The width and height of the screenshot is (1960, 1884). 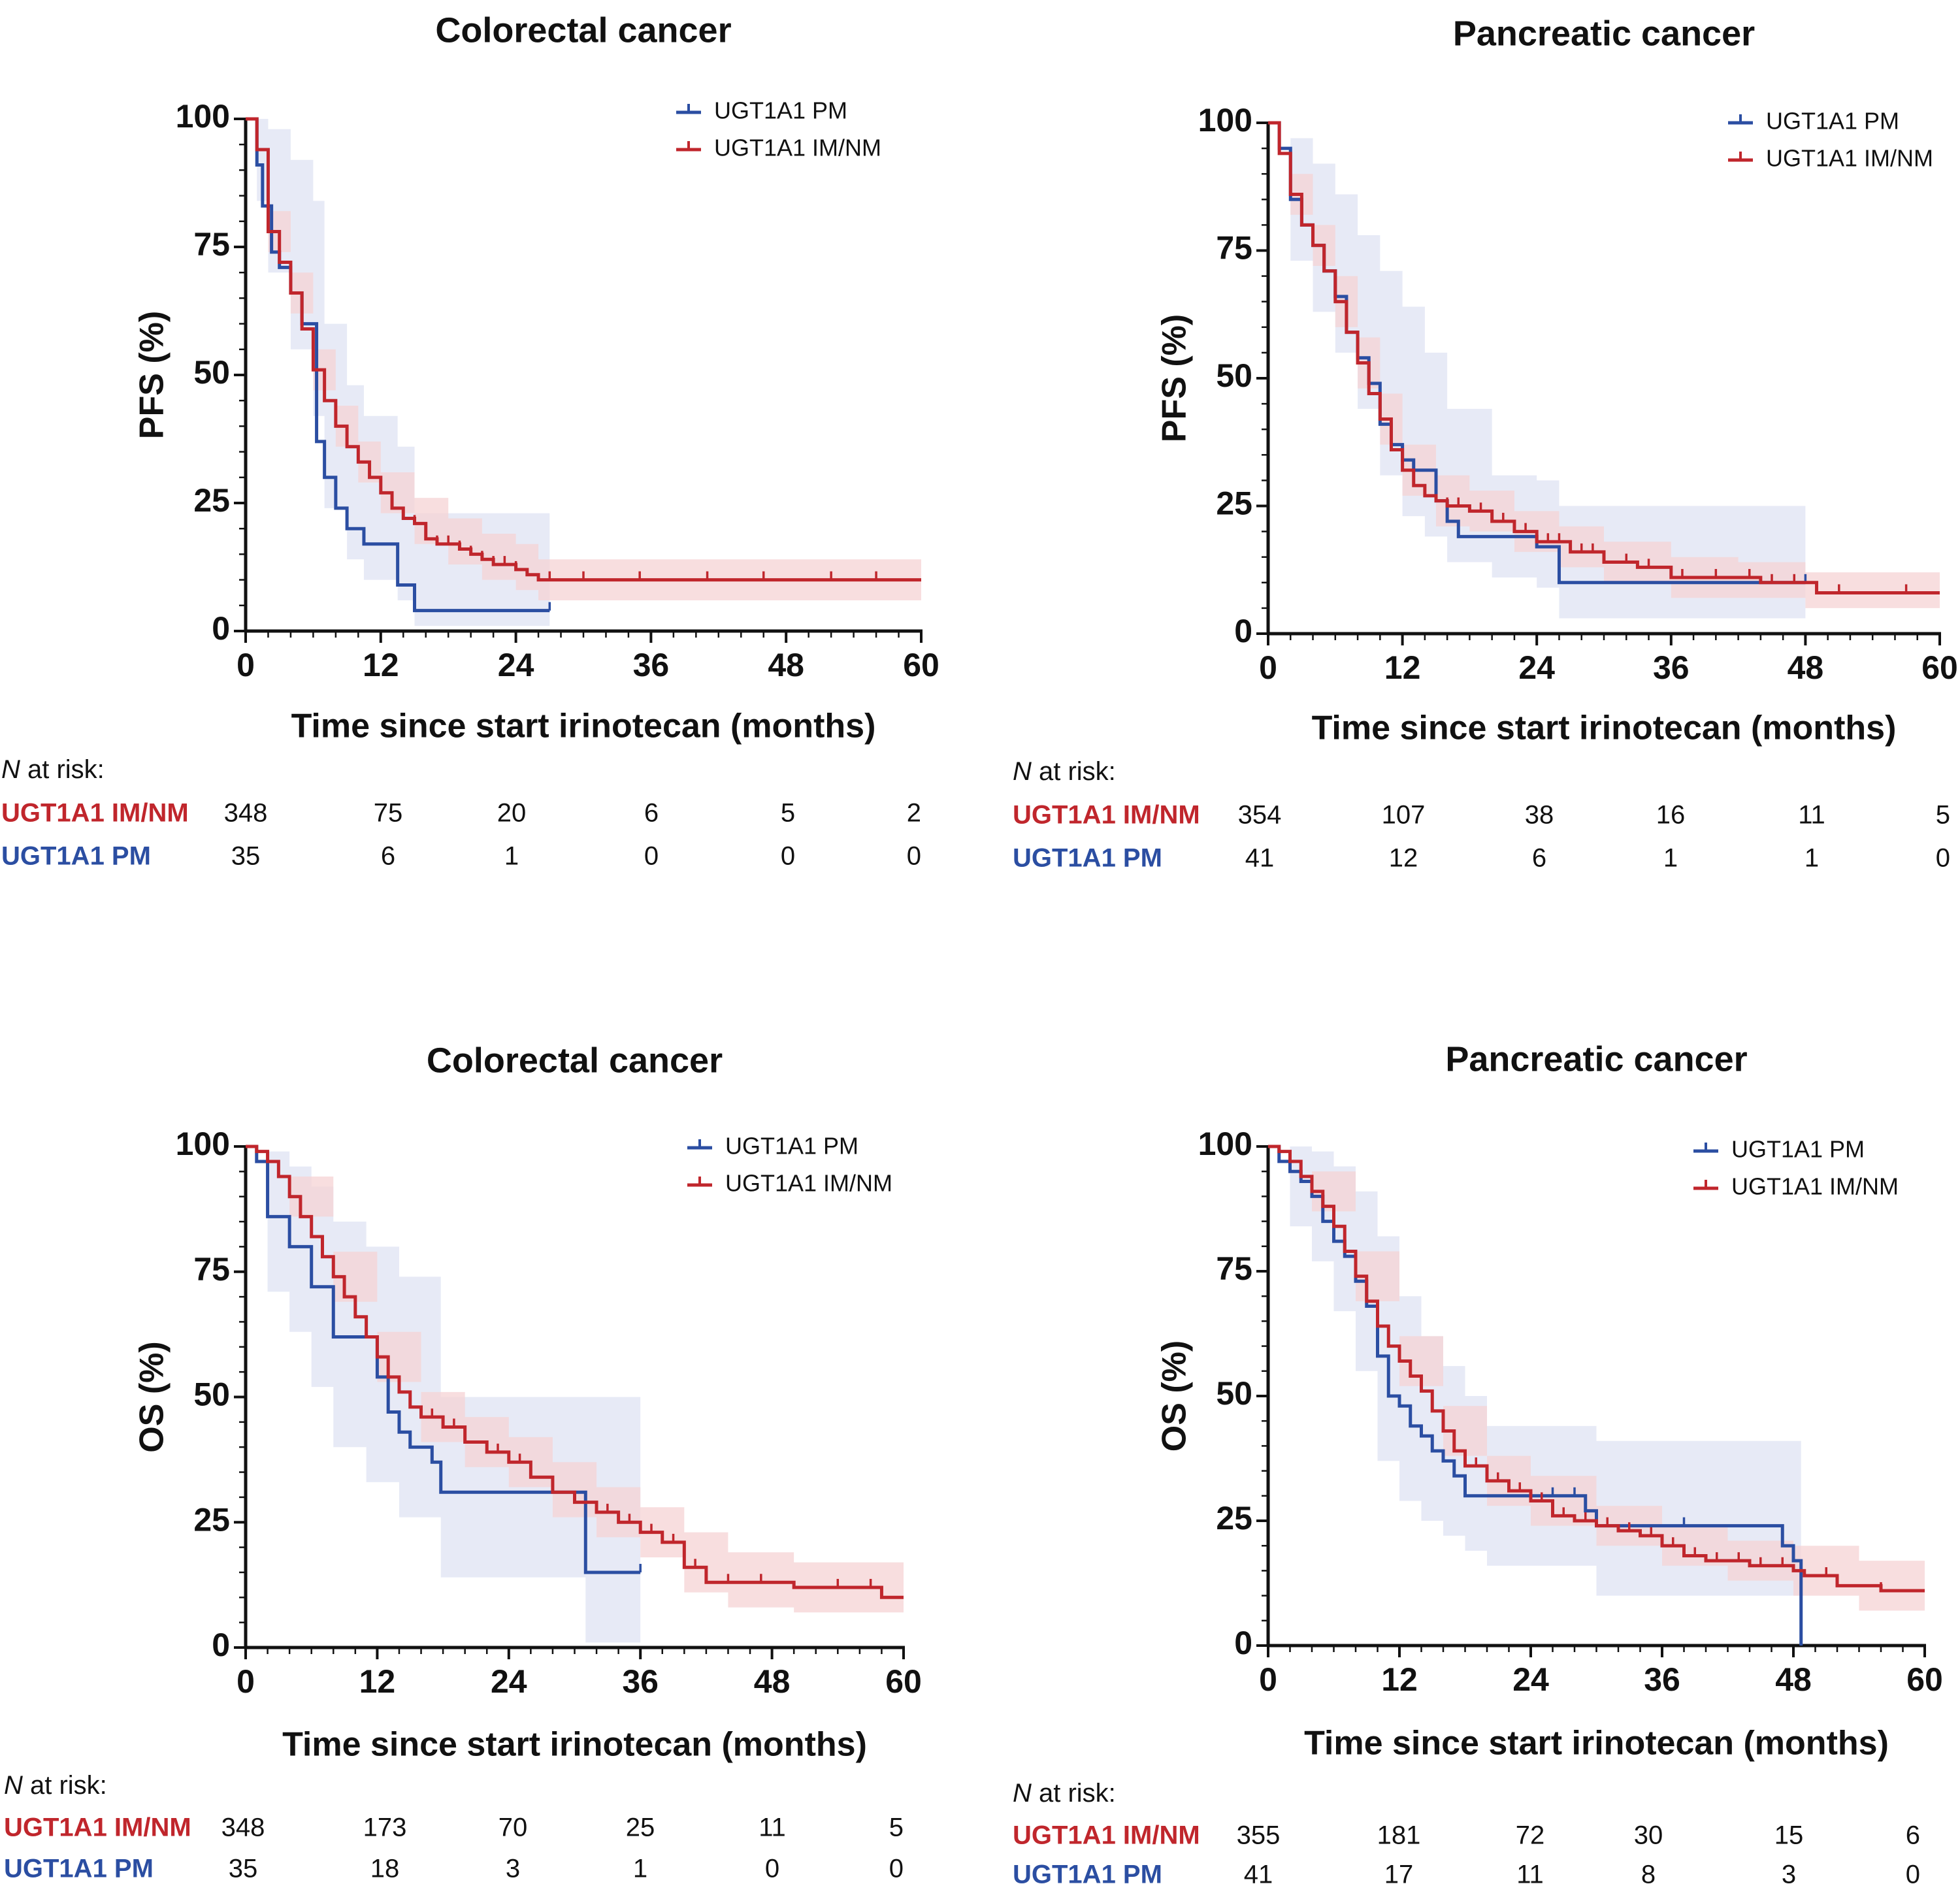 I want to click on risk-value: 348, so click(x=243, y=1828).